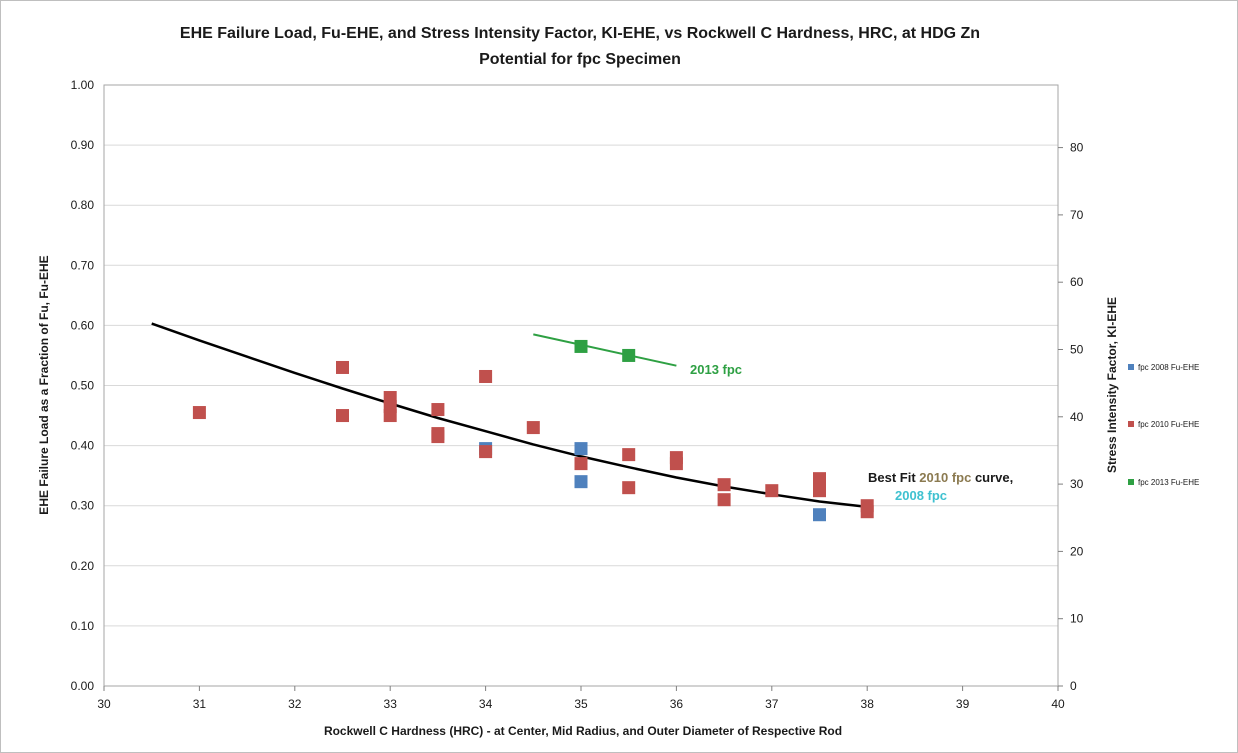  Describe the element at coordinates (1168, 424) in the screenshot. I see `legend-entry: fpc 2010 Fu-EHE` at that location.